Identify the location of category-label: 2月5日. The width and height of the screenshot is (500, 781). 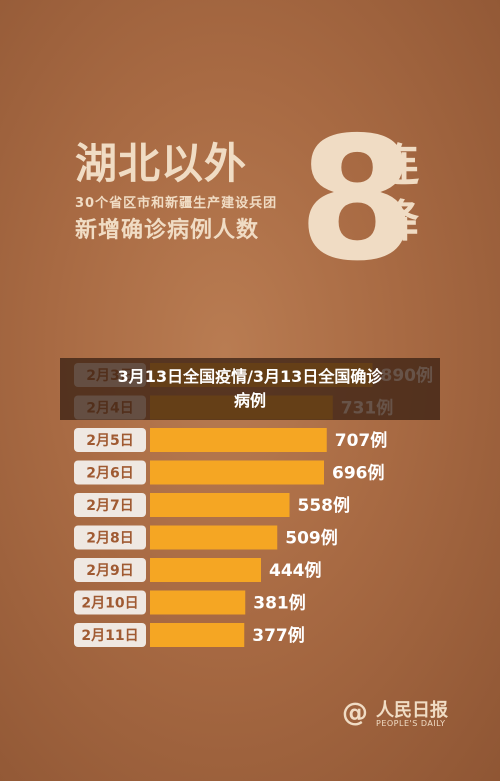
(109, 441).